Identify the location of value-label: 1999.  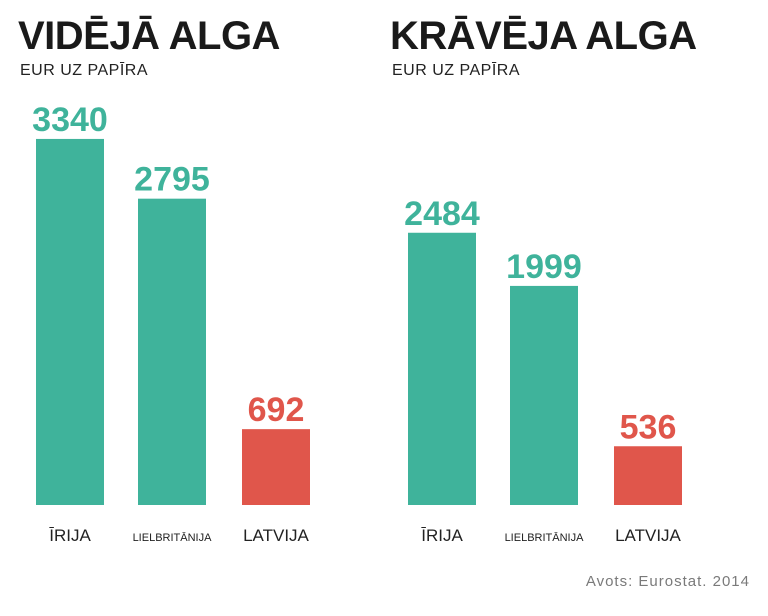
(544, 267).